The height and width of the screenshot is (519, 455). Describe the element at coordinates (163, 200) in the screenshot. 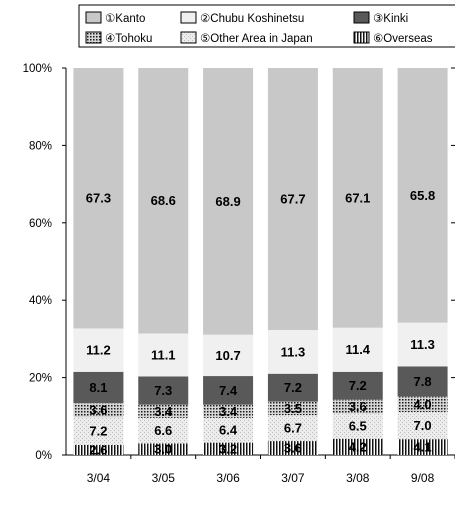

I see `data-label: 68.6` at that location.